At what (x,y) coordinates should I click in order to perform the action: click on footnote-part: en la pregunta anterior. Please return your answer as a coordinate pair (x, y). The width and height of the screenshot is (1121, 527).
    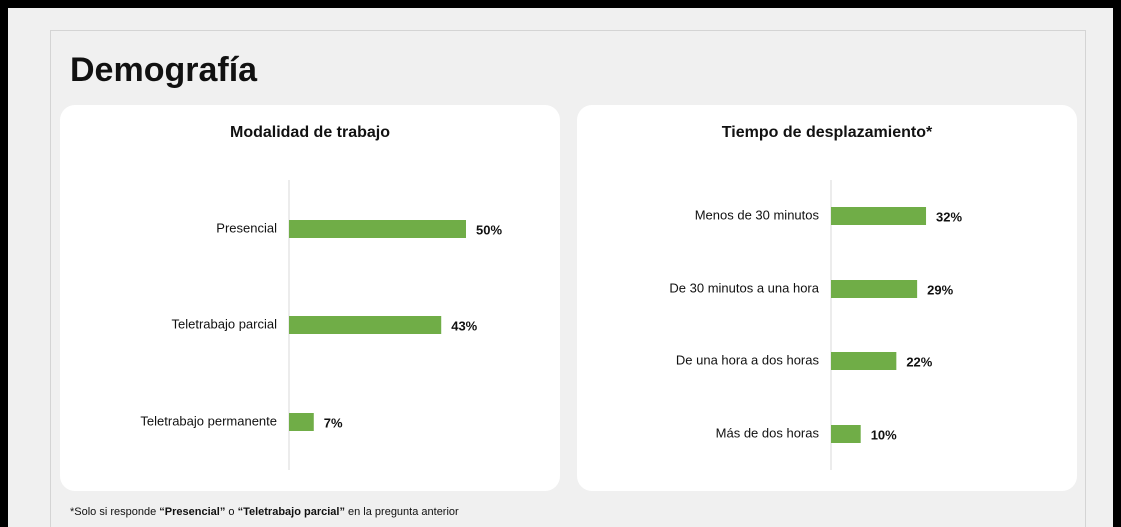
    Looking at the image, I should click on (402, 512).